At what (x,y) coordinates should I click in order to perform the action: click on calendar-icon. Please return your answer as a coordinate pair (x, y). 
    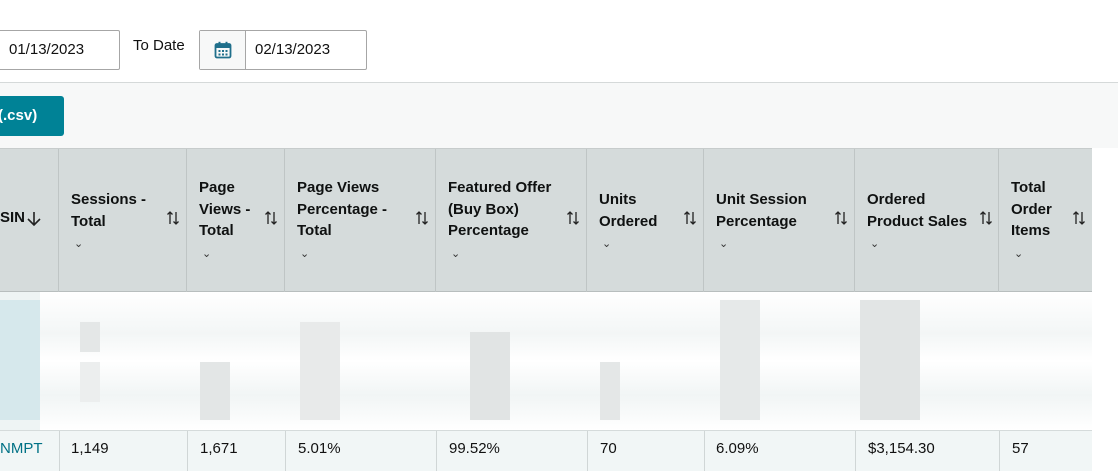
    Looking at the image, I should click on (222, 50).